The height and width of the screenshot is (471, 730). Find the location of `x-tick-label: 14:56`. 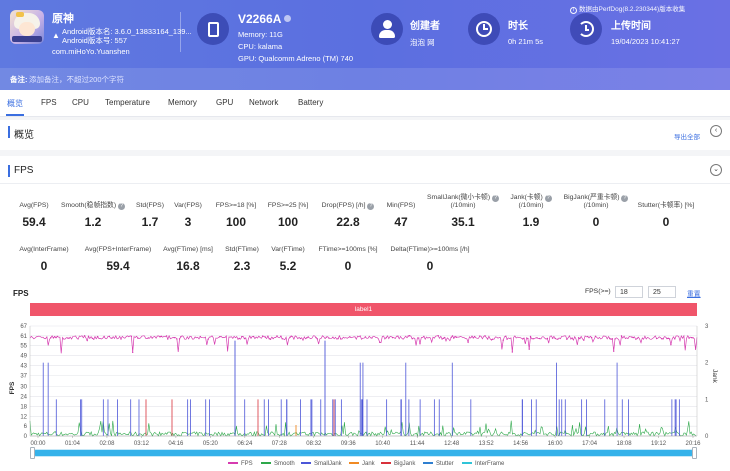

x-tick-label: 14:56 is located at coordinates (521, 444).